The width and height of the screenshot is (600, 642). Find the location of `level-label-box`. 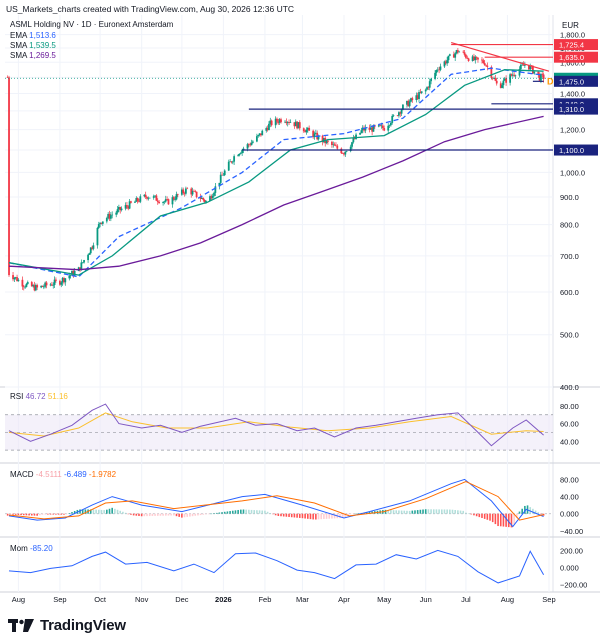

level-label-box is located at coordinates (576, 150).